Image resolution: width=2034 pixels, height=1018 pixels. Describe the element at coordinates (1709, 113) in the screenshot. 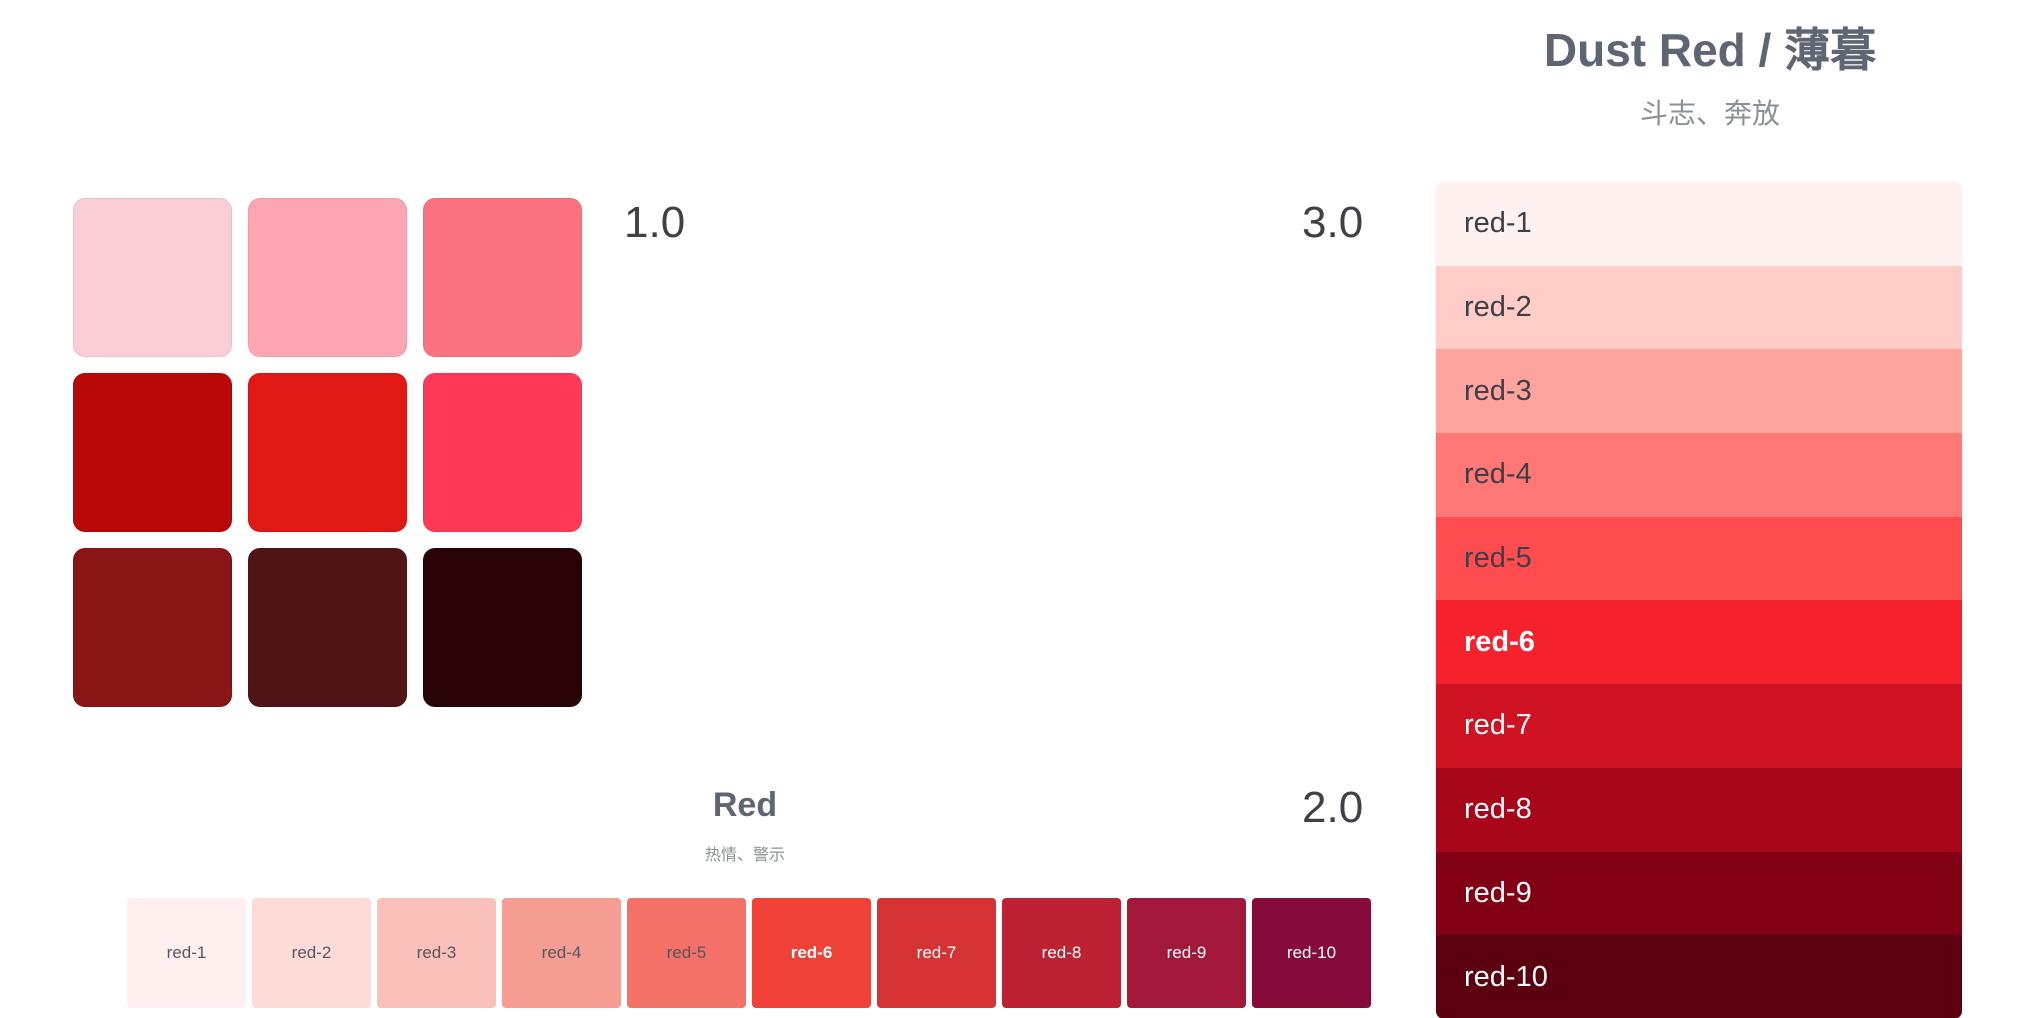

I see `dust-red-subtitle: 斗志、奔放` at that location.